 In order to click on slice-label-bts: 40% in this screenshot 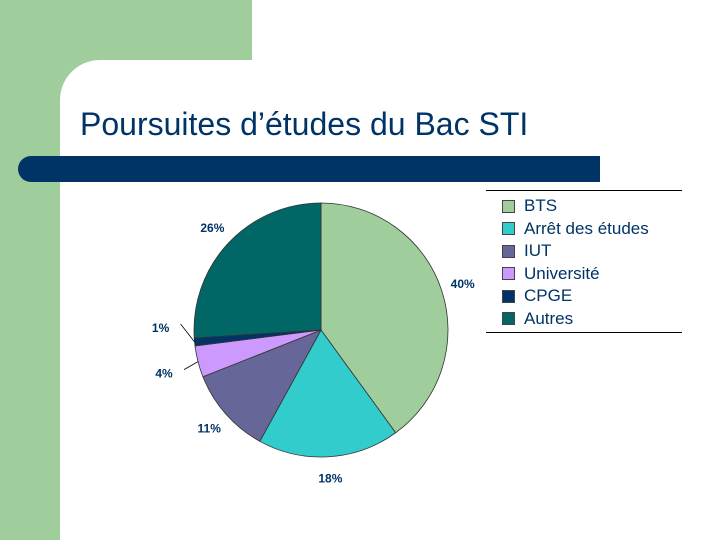, I will do `click(463, 284)`.